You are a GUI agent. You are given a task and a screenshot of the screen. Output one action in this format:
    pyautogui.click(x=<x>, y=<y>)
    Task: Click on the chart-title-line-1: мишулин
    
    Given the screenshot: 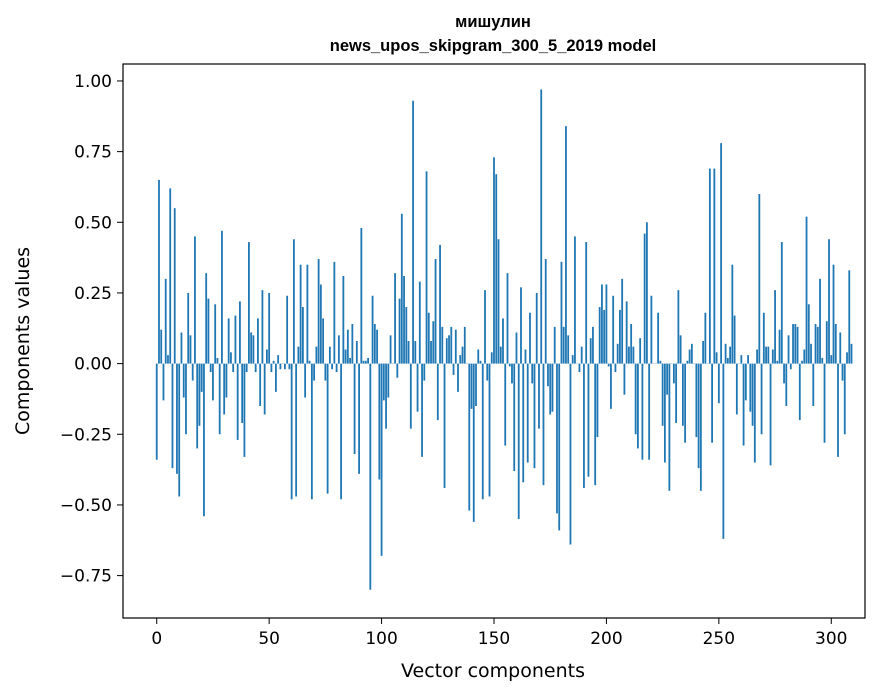 What is the action you would take?
    pyautogui.click(x=493, y=22)
    